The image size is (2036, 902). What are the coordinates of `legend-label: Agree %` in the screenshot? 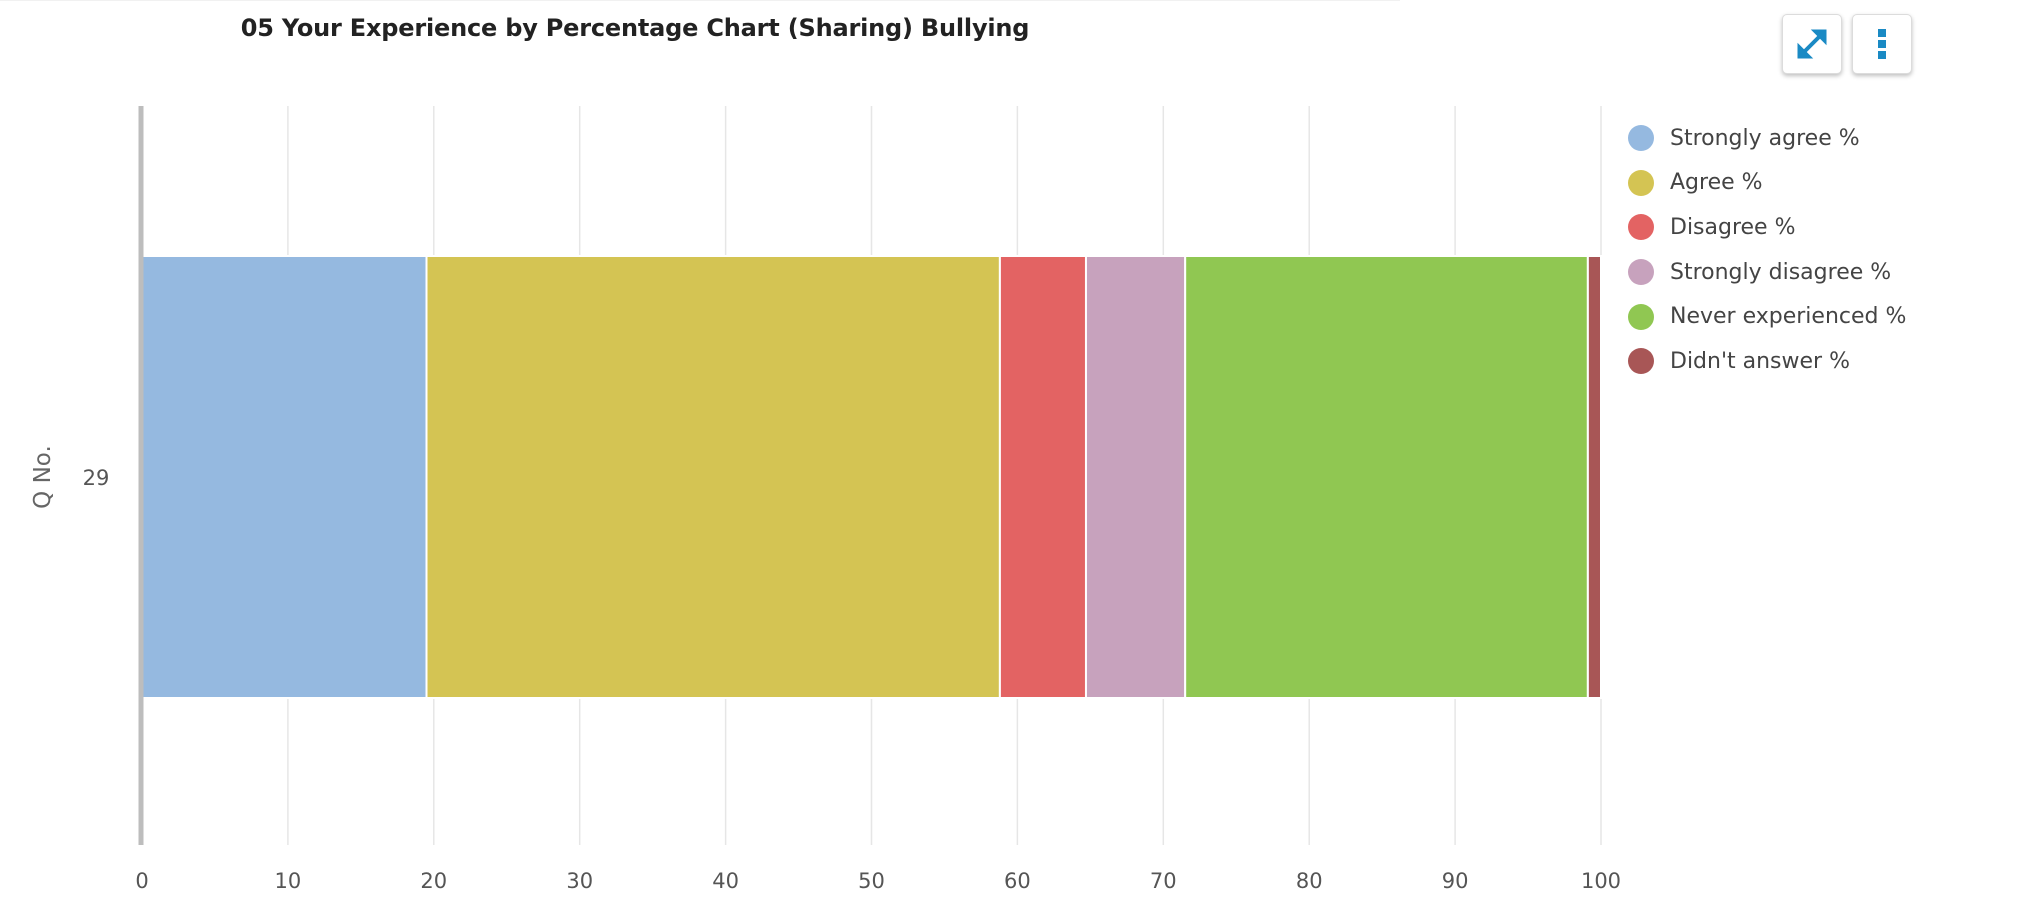 It's located at (1716, 183).